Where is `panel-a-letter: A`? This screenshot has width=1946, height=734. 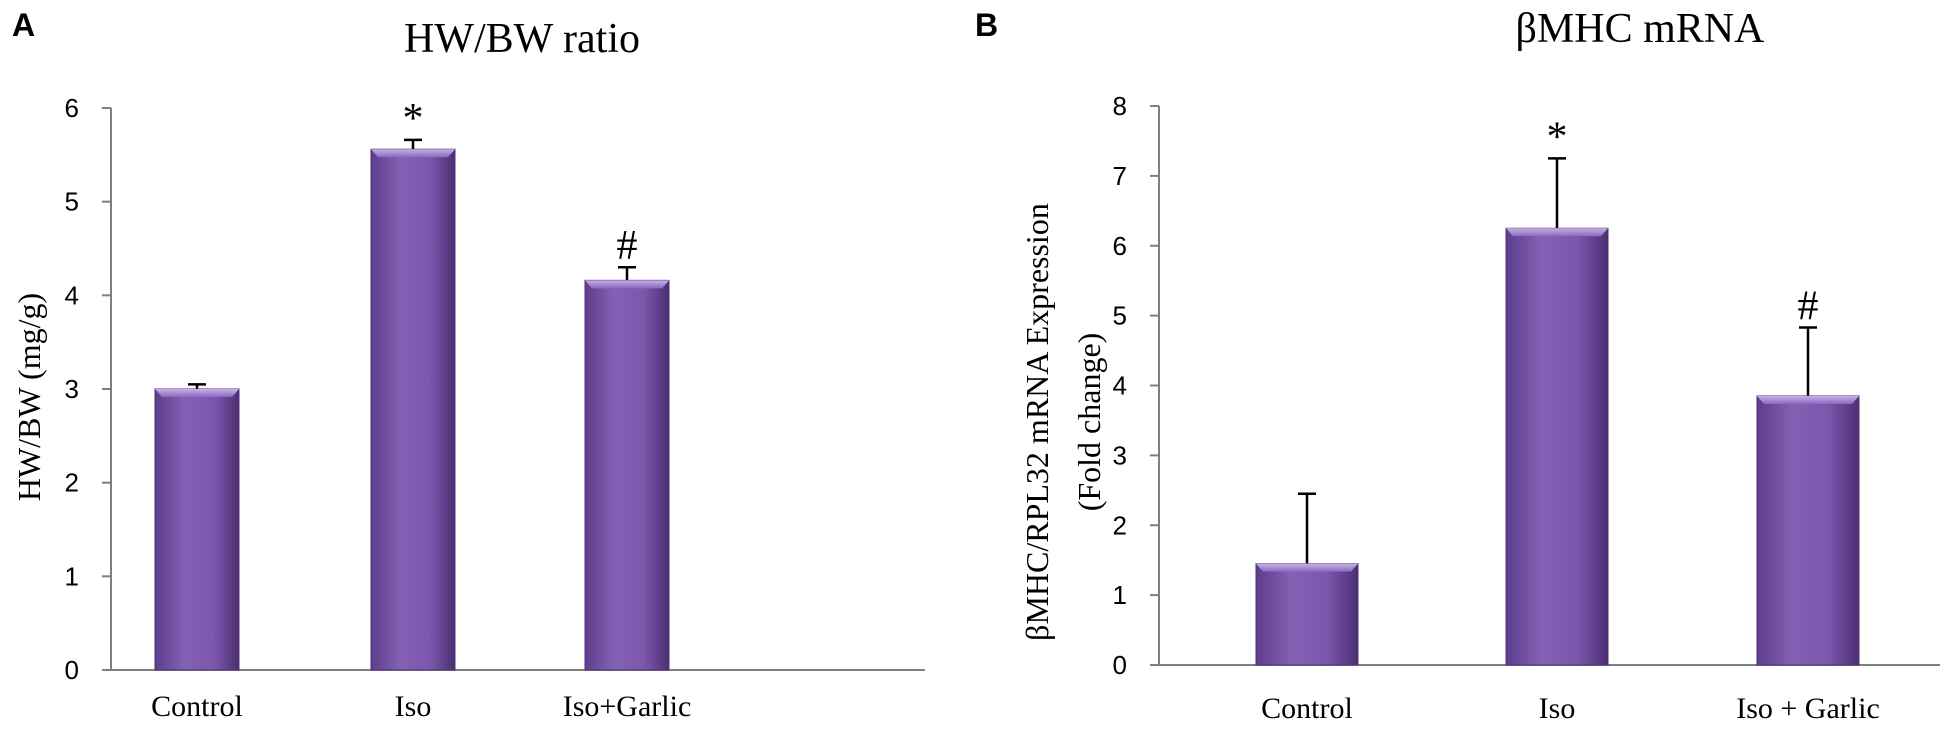
panel-a-letter: A is located at coordinates (23, 25).